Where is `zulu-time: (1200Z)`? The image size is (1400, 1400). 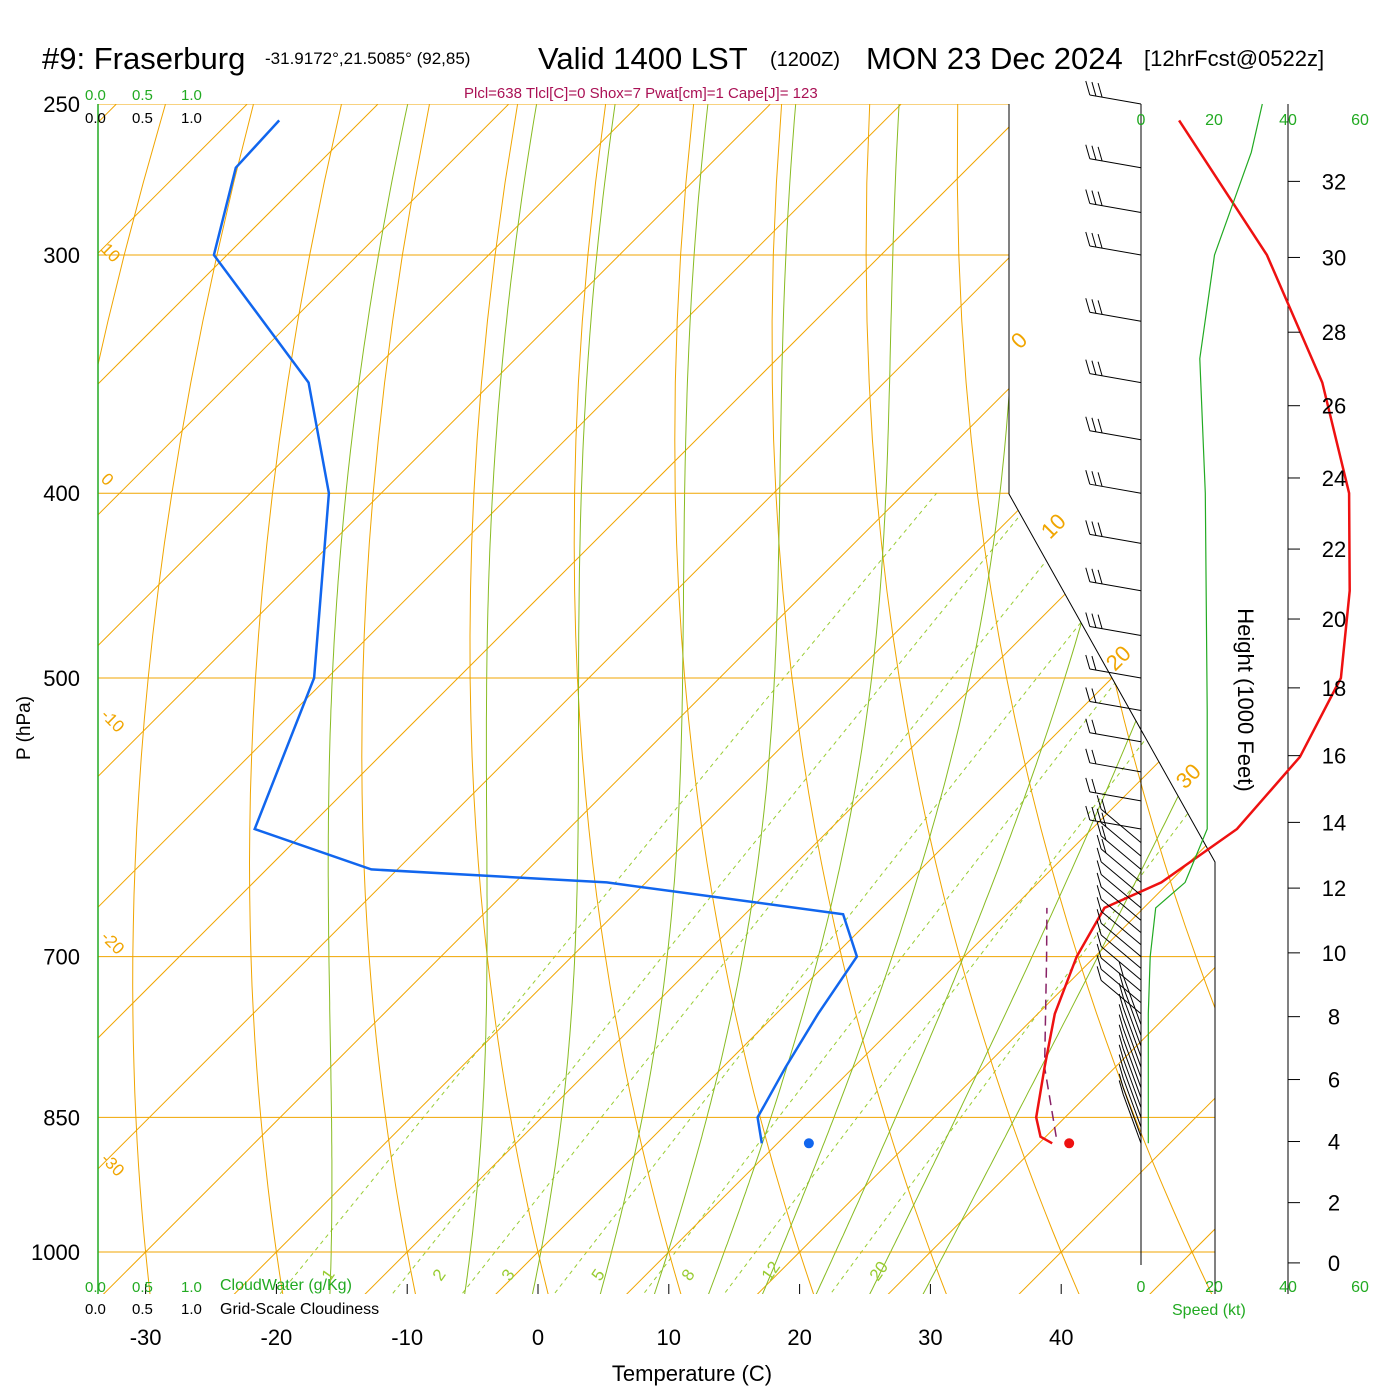
zulu-time: (1200Z) is located at coordinates (805, 60).